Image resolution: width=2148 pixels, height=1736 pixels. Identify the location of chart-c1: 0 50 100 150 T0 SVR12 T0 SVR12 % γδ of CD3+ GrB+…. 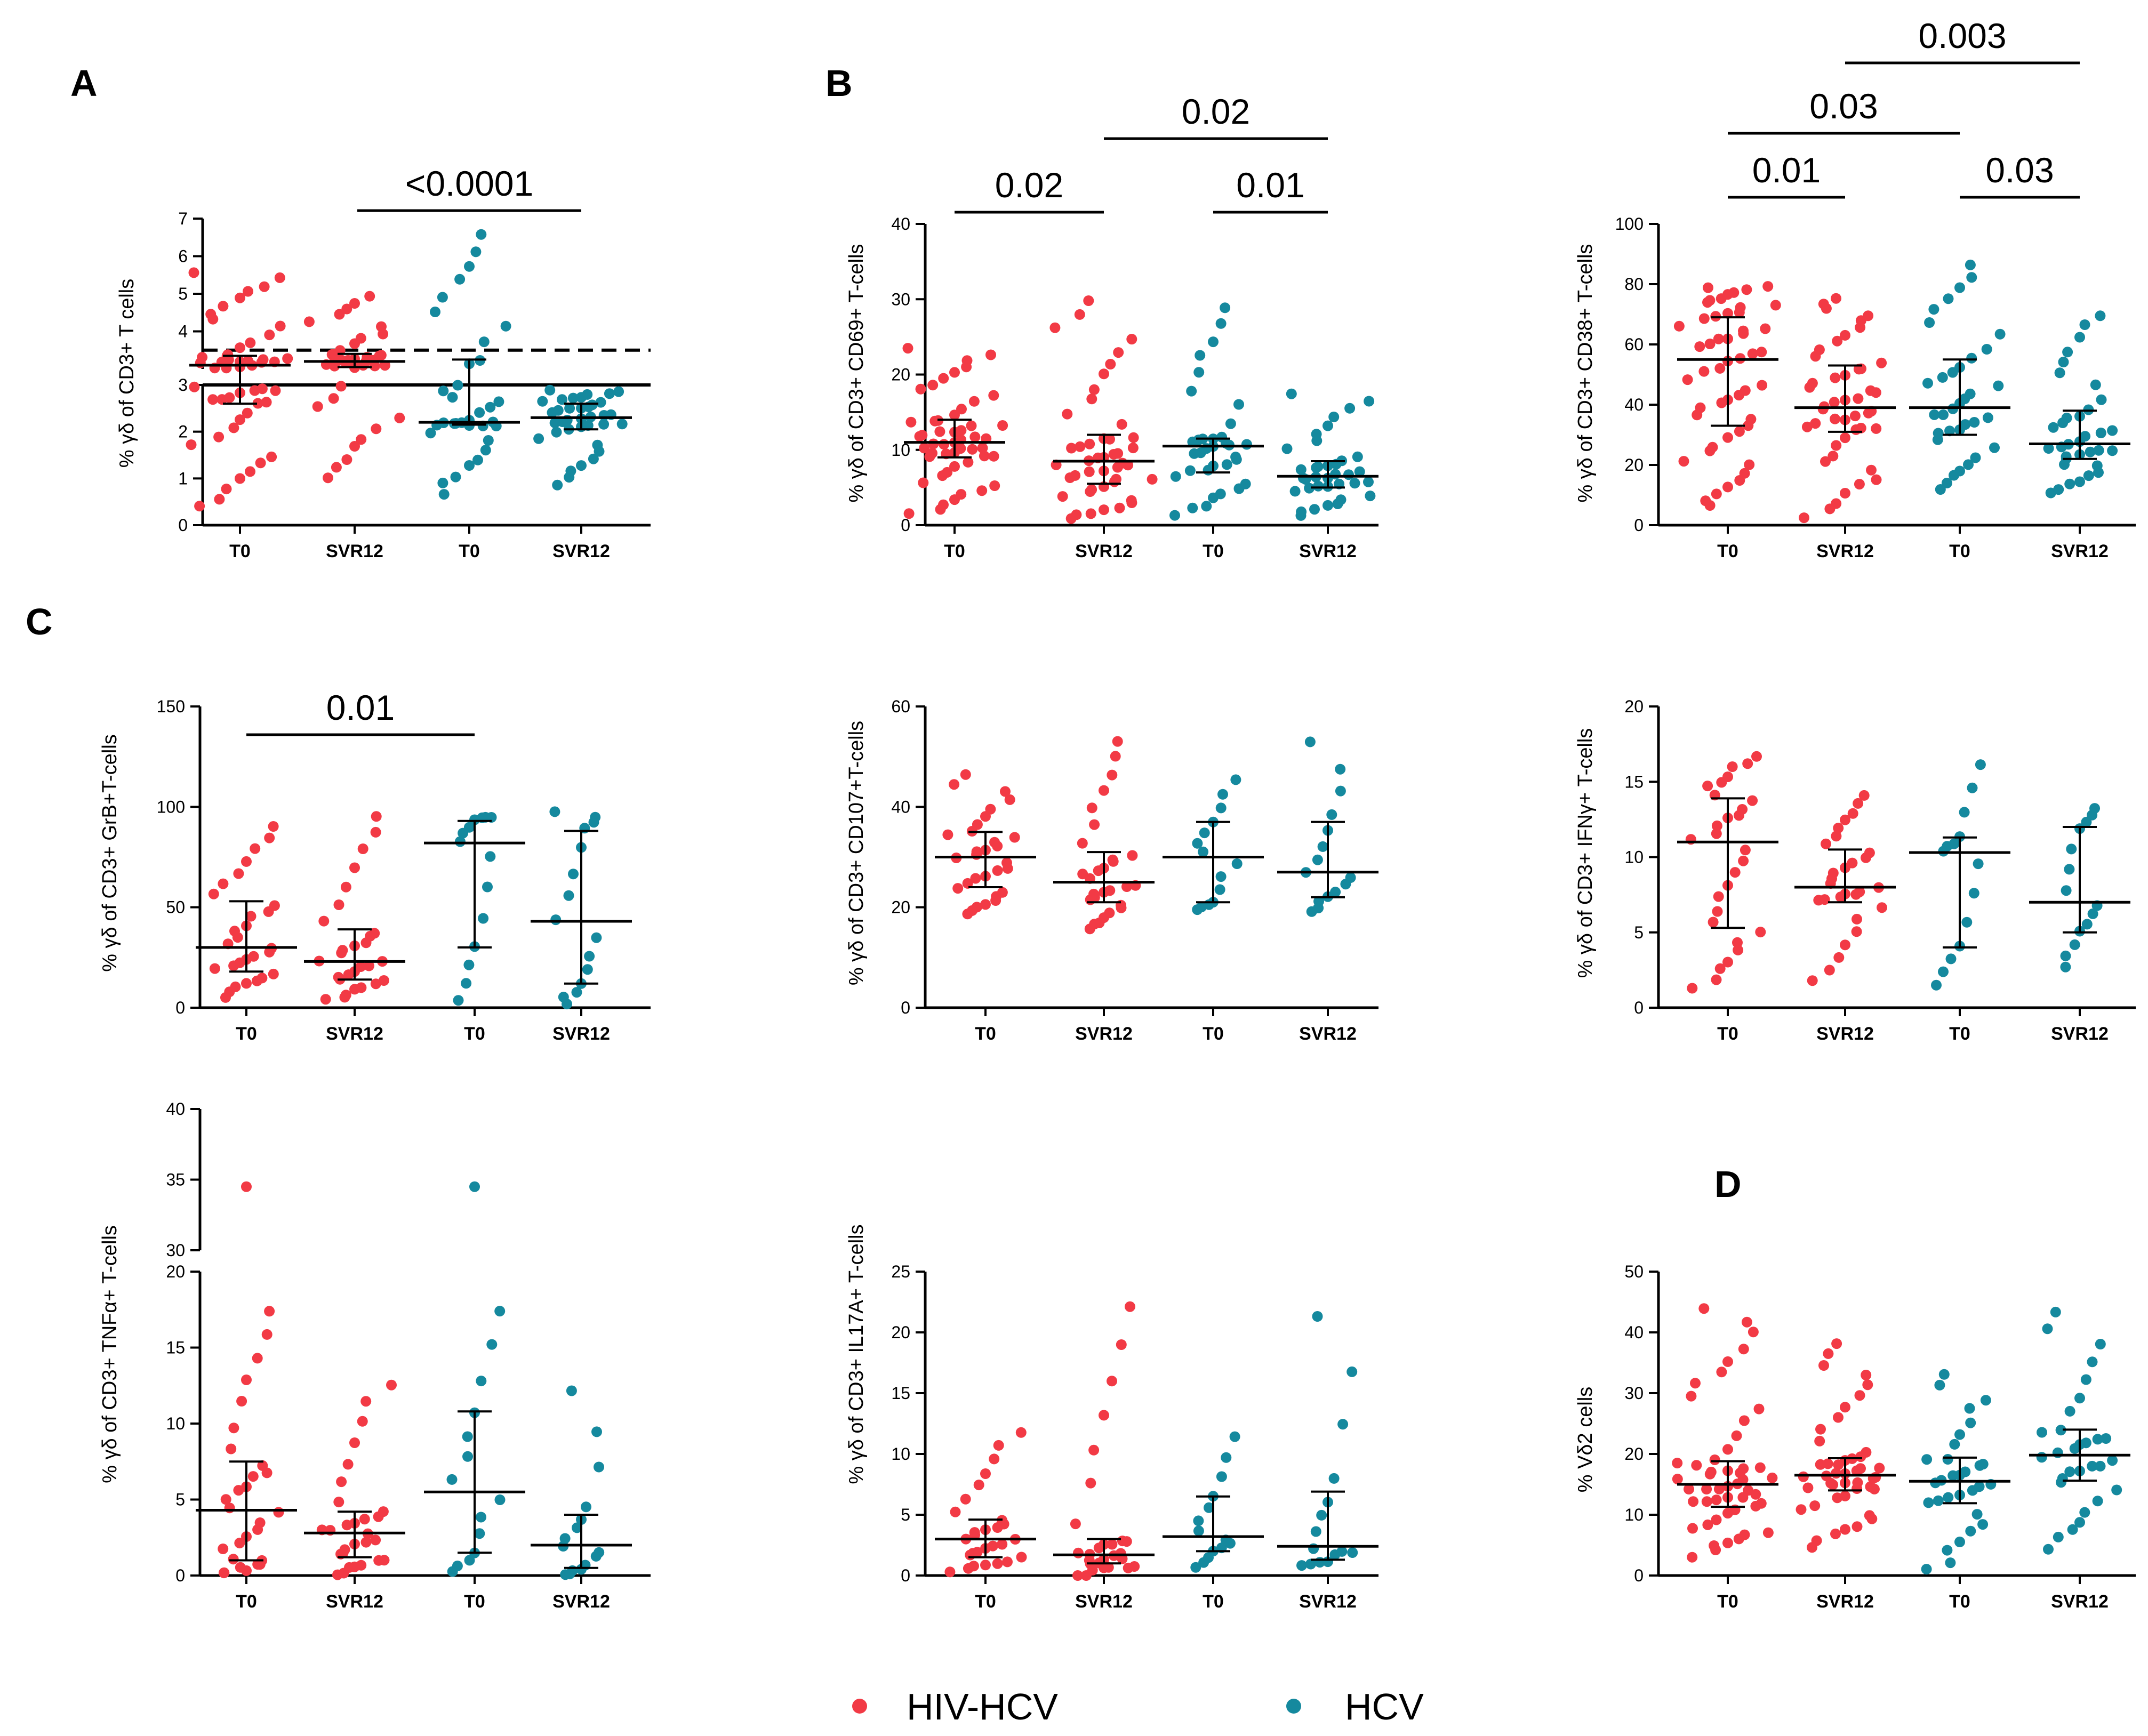
(375, 866).